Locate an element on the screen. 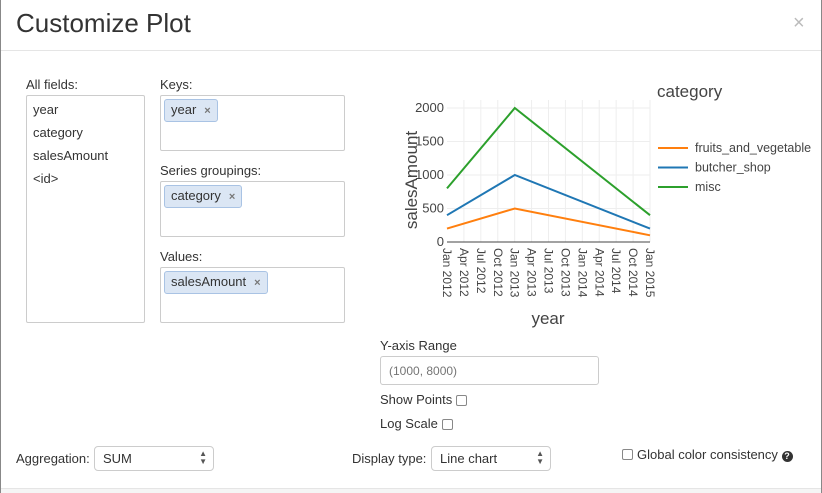 This screenshot has width=822, height=493. series-chip: category × is located at coordinates (203, 196).